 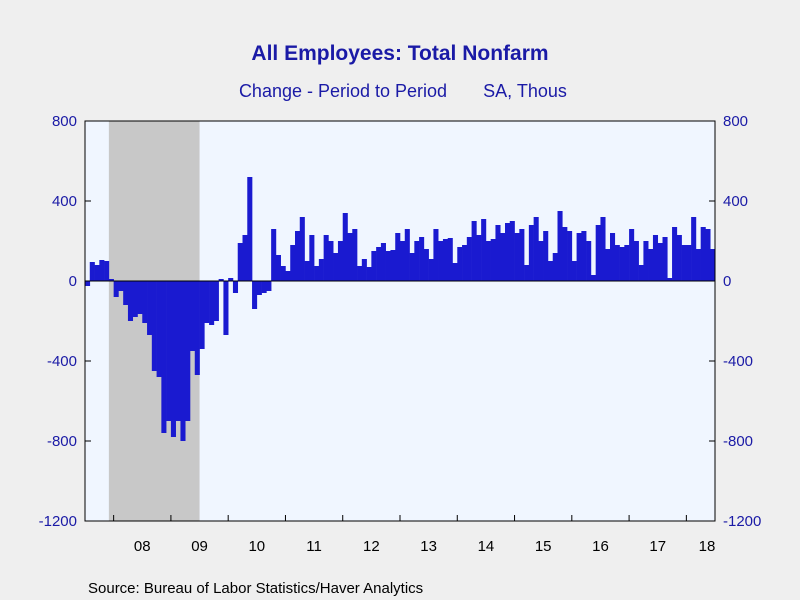 What do you see at coordinates (657, 546) in the screenshot?
I see `x-tick-label: 17` at bounding box center [657, 546].